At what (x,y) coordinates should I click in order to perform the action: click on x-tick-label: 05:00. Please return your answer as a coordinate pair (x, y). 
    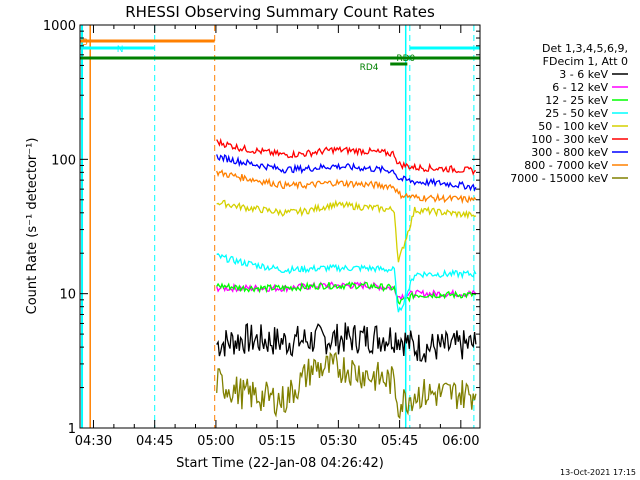
    Looking at the image, I should click on (215, 441).